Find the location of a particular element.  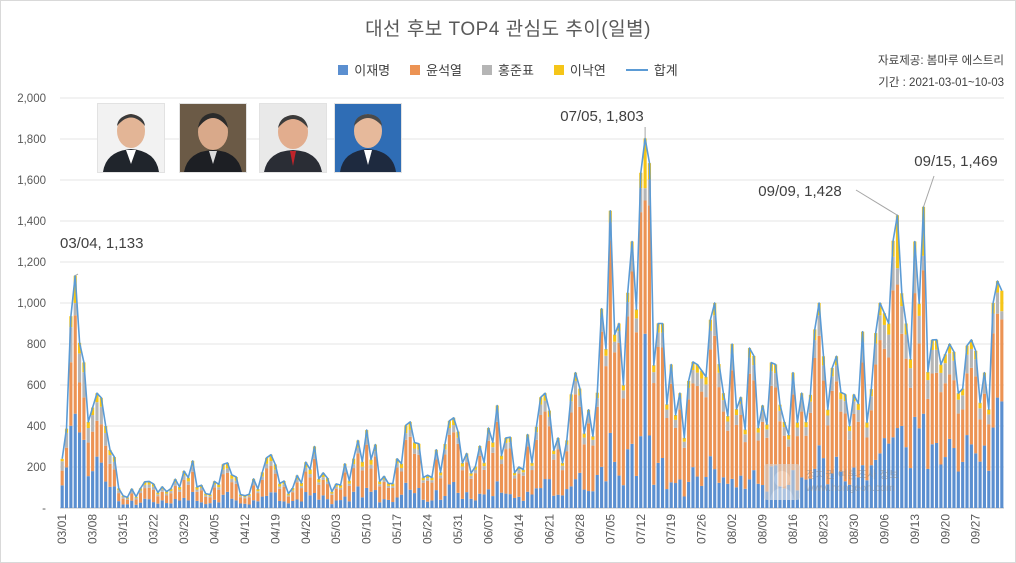

annotation-label: 09/15, 1,469 is located at coordinates (955, 161).